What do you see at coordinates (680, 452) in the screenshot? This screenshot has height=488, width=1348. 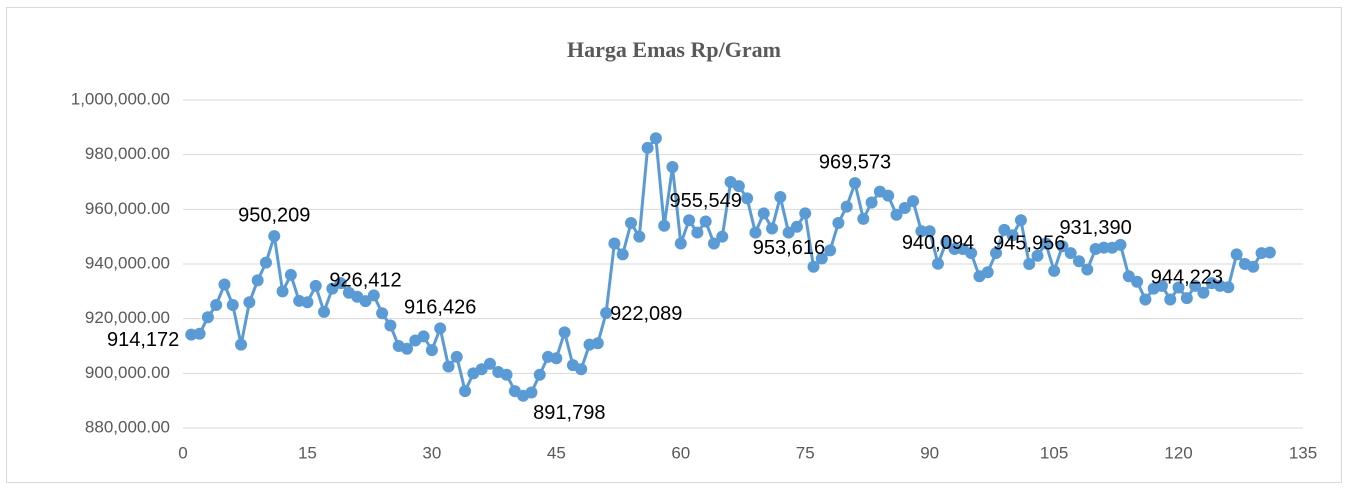 I see `x-tick-label: 60` at bounding box center [680, 452].